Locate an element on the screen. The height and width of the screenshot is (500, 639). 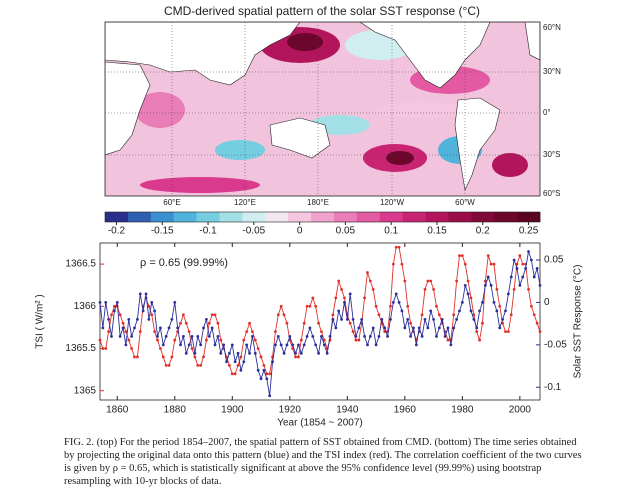
colorbar-tick-label: 0.25 is located at coordinates (529, 231).